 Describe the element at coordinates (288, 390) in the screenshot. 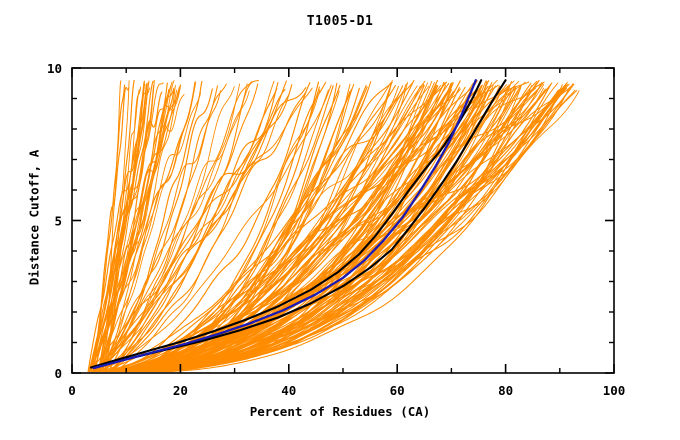

I see `svg-text: 40` at that location.